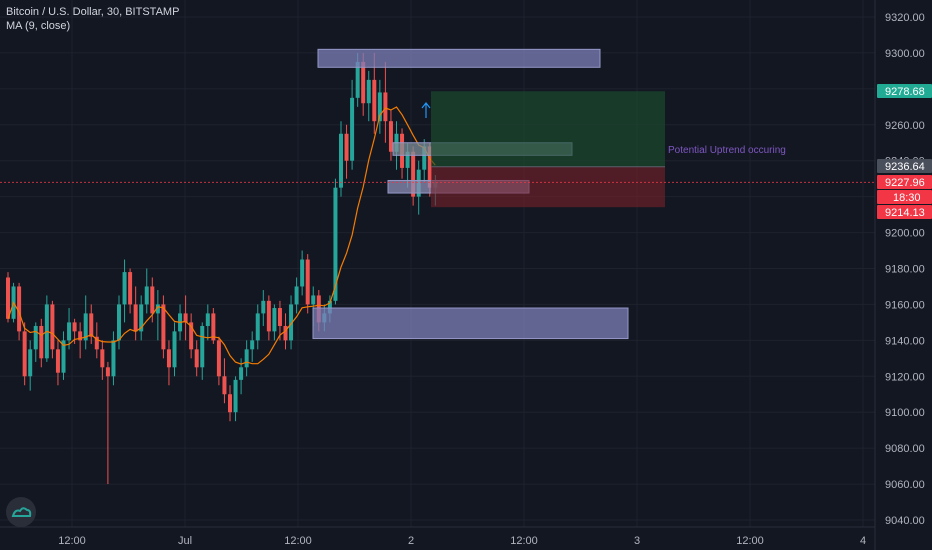 This screenshot has width=932, height=550. What do you see at coordinates (548, 187) in the screenshot?
I see `position-loss-zone` at bounding box center [548, 187].